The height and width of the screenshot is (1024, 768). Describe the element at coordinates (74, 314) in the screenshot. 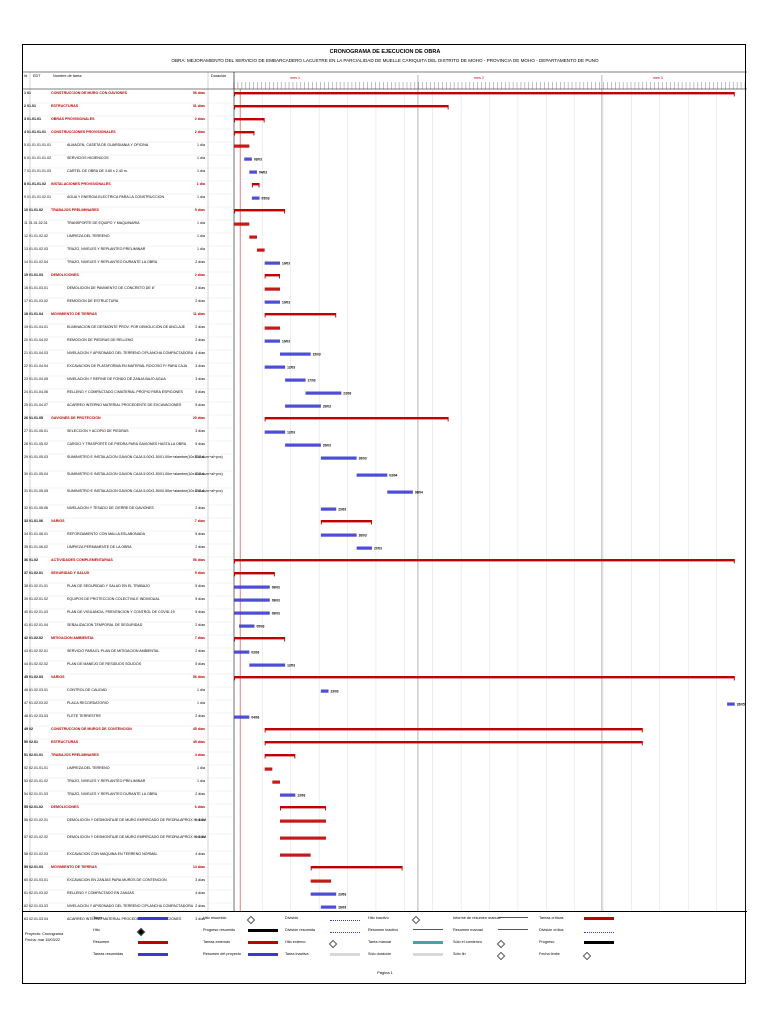

I see `task-name: MOVIMIENTO DE TIERRAS` at that location.